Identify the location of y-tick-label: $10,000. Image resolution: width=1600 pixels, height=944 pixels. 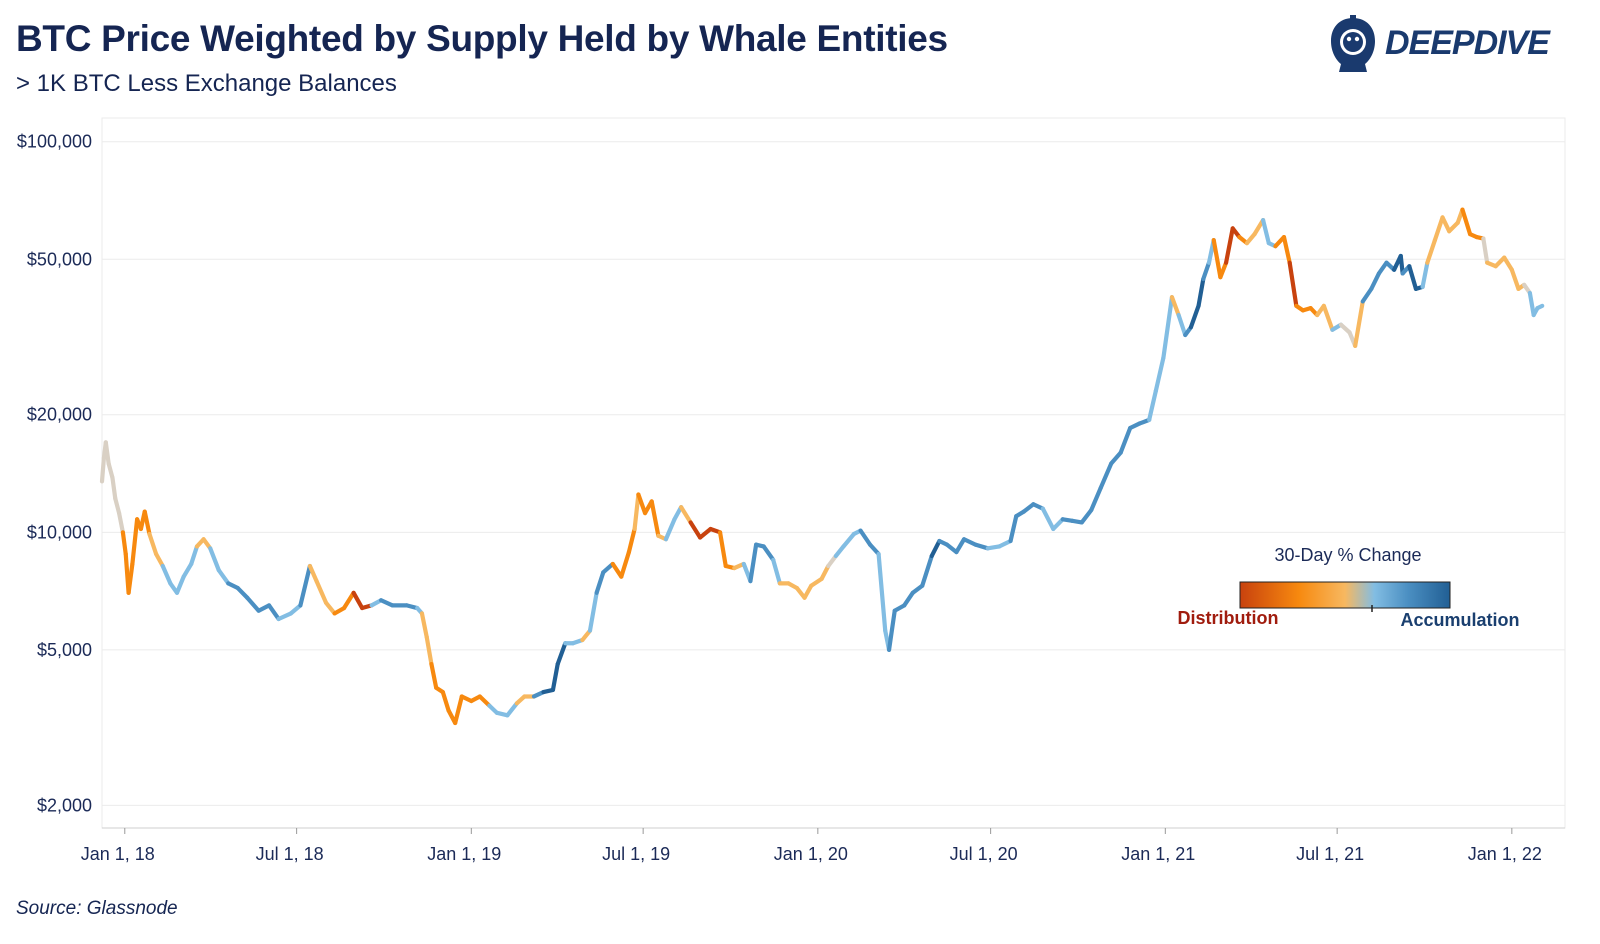
(59, 532).